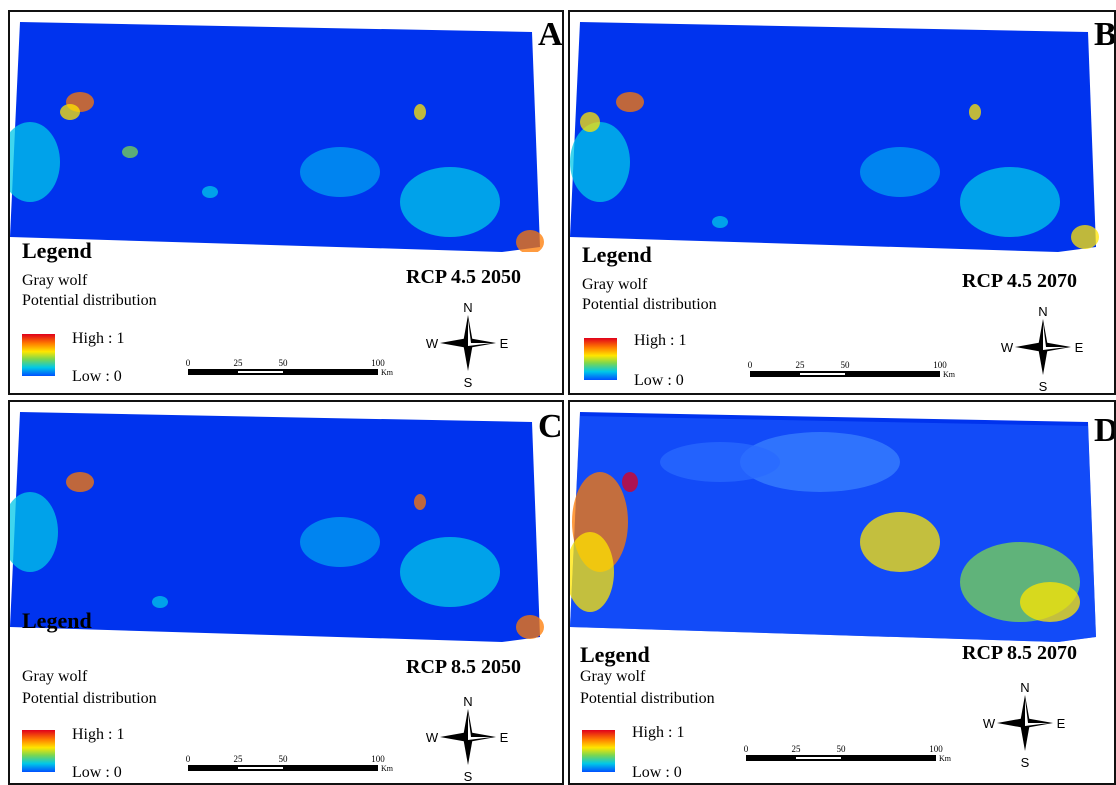  I want to click on panel-letter: B, so click(1105, 34).